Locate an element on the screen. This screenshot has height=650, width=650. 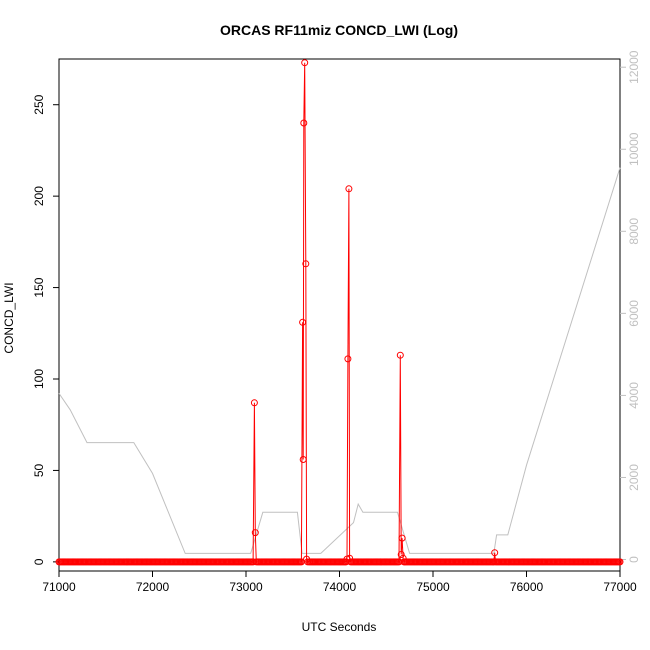
x-tick-label: 72000 is located at coordinates (153, 587).